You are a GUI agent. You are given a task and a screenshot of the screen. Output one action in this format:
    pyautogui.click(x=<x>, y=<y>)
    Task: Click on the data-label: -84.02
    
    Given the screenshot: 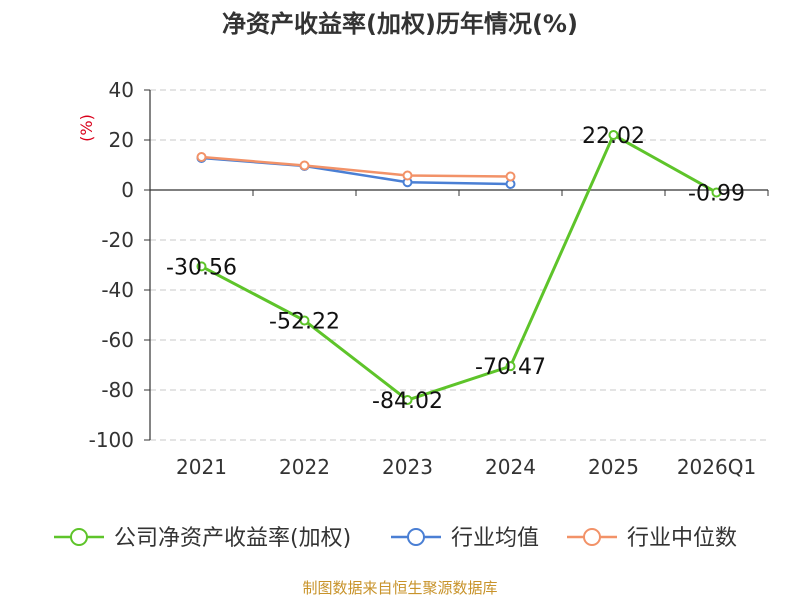 What is the action you would take?
    pyautogui.click(x=407, y=401)
    